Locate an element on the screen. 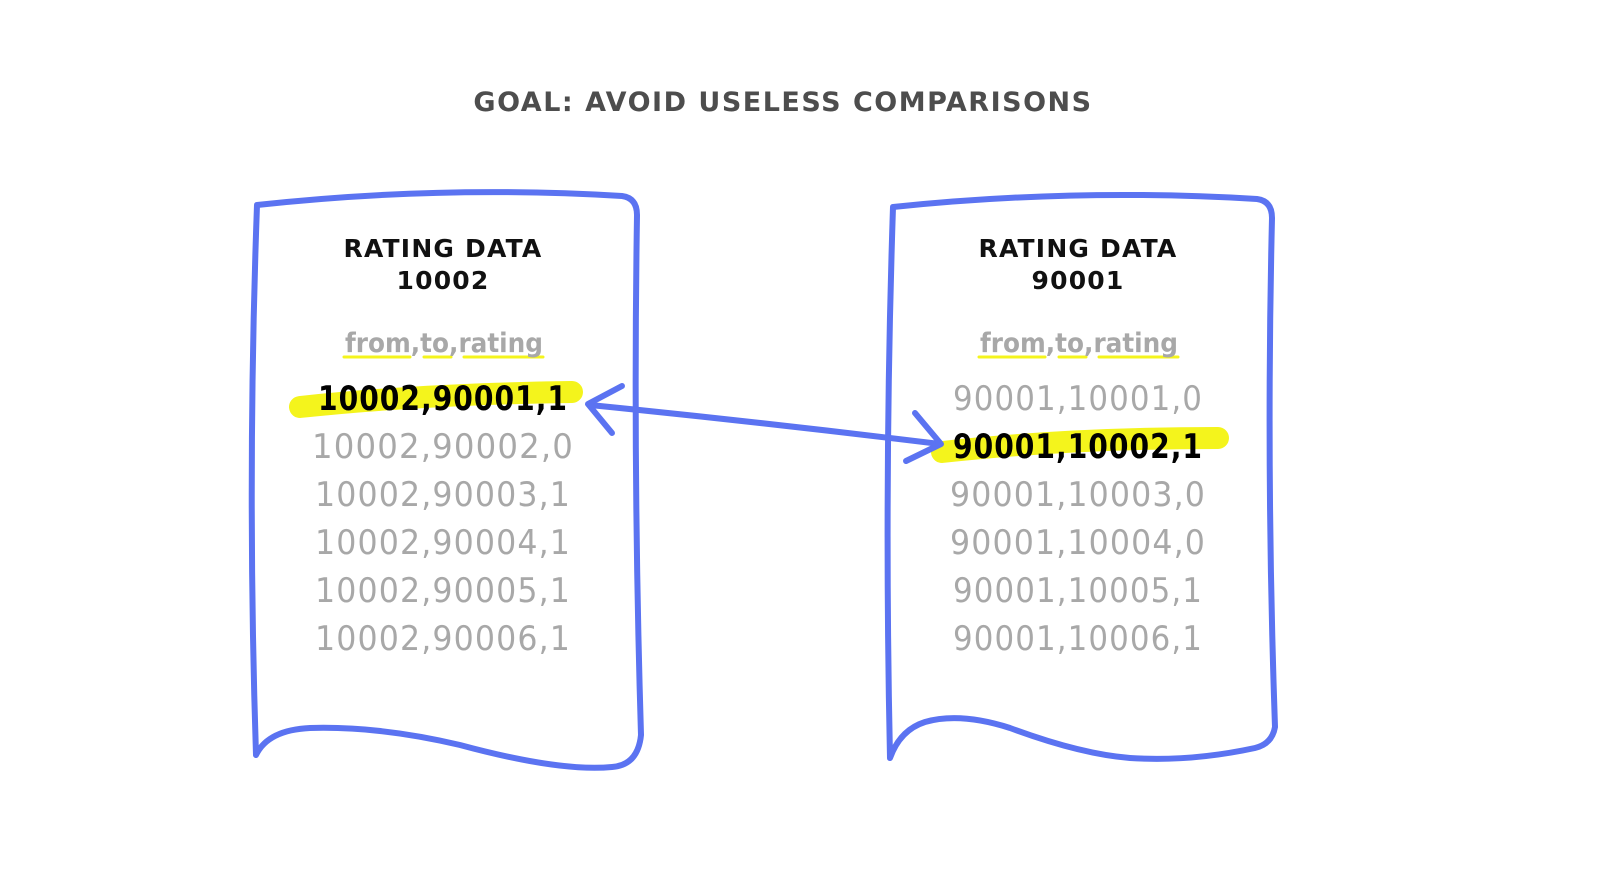  data-row: 90001,10006,1 is located at coordinates (1078, 639).